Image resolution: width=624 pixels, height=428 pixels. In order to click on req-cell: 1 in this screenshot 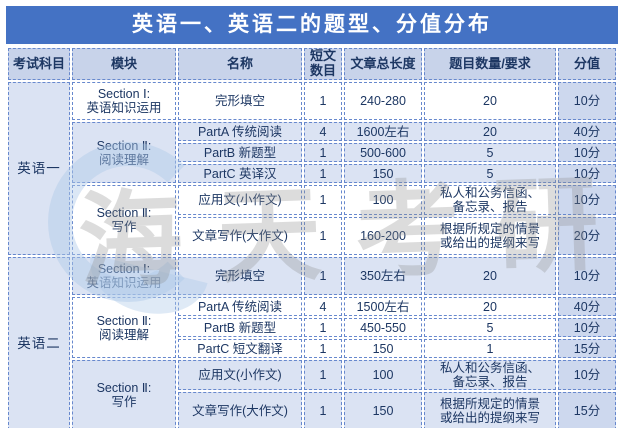, I will do `click(490, 348)`.